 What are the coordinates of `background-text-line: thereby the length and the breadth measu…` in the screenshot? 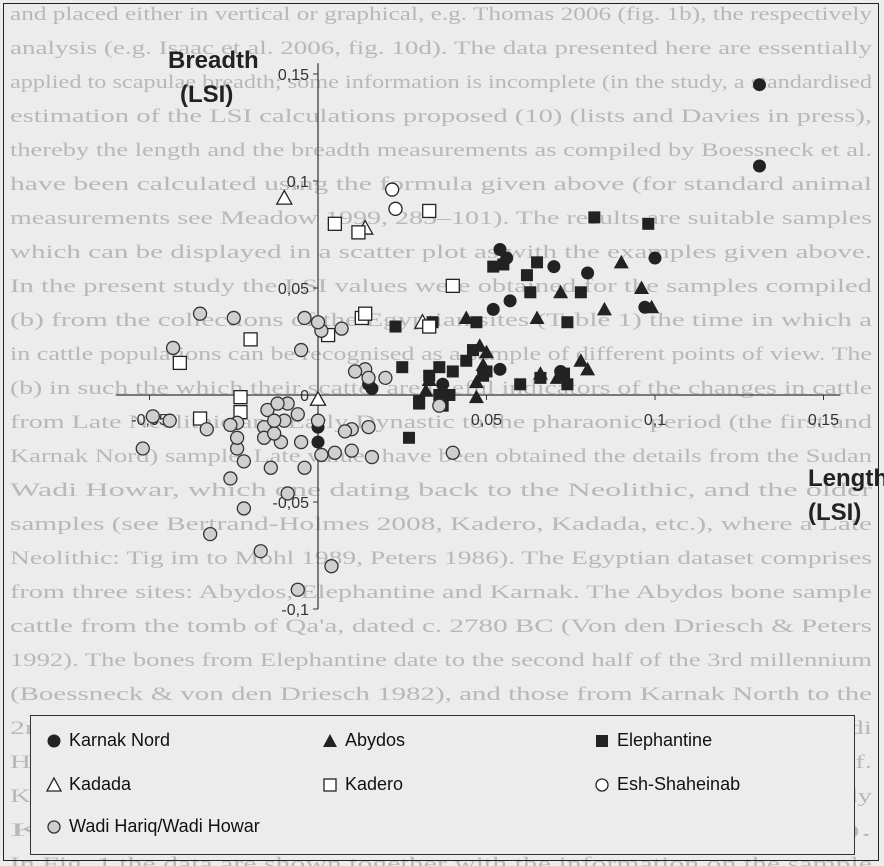 It's located at (441, 150).